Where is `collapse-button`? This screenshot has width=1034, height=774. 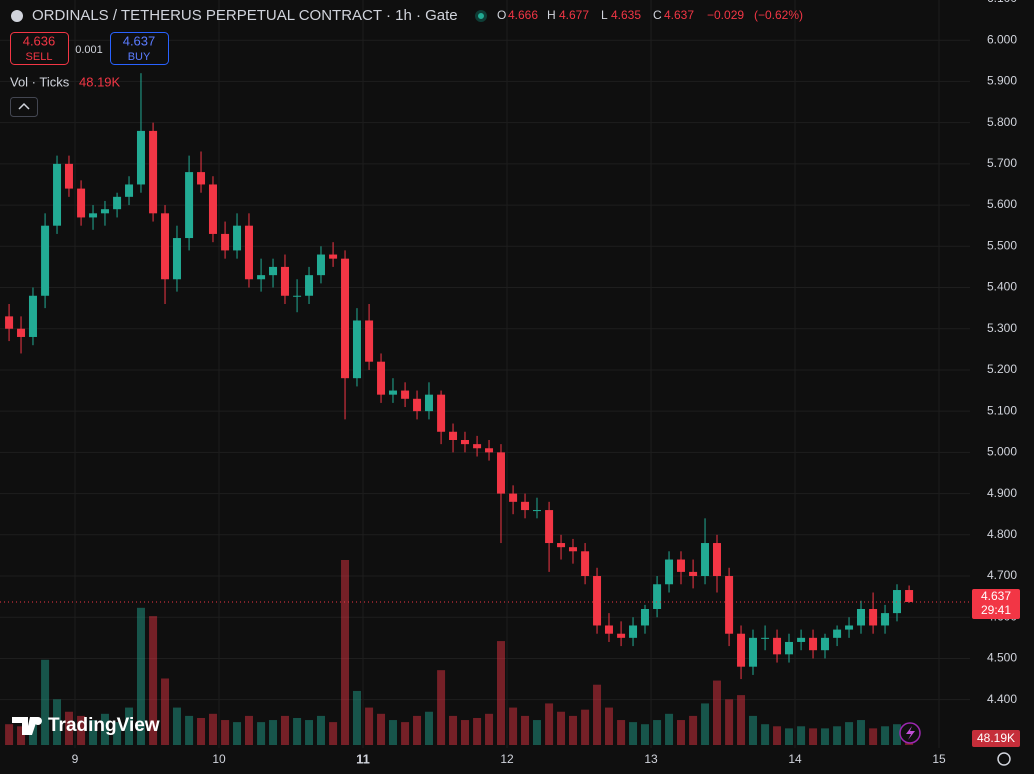
collapse-button is located at coordinates (24, 107).